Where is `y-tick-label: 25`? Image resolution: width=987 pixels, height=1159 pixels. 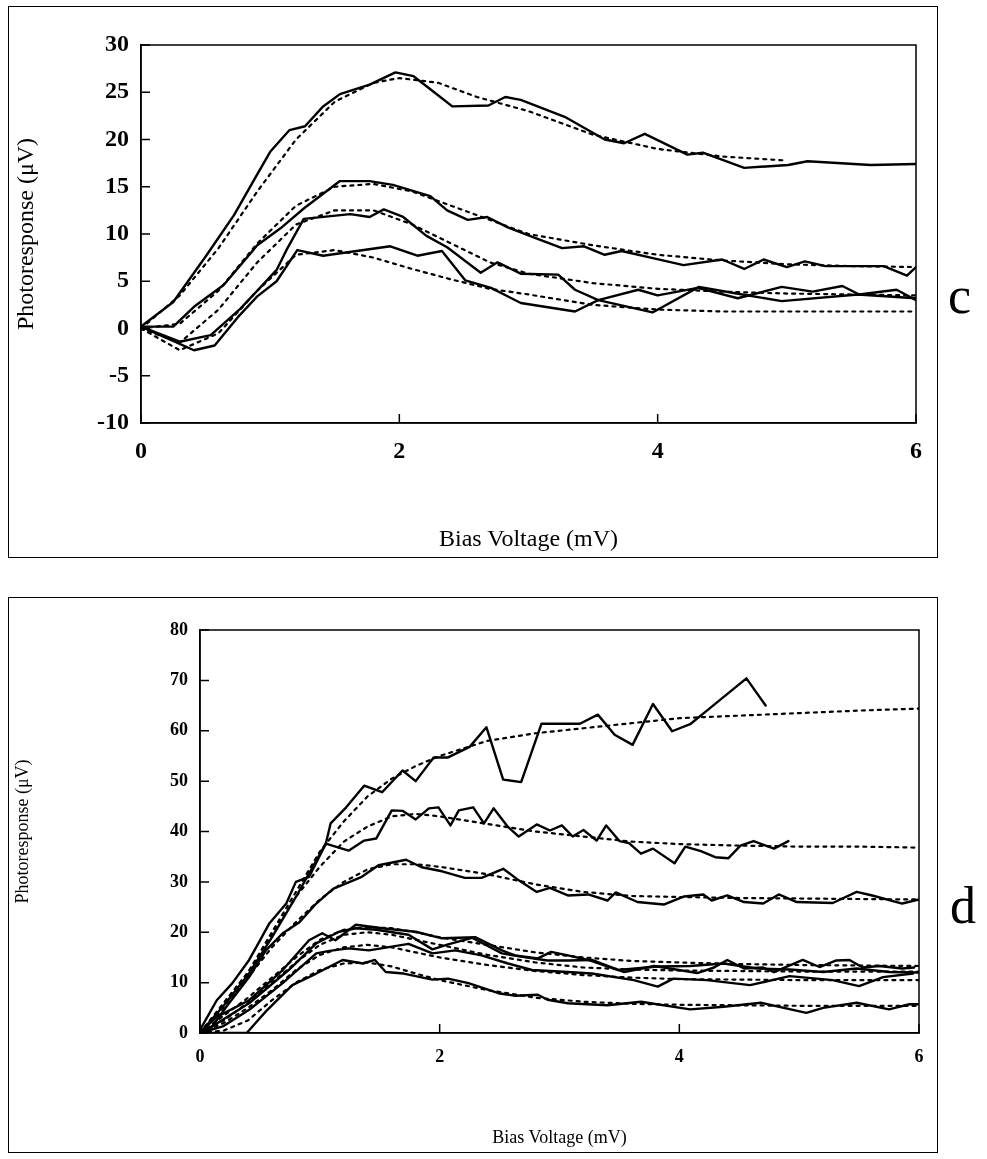
y-tick-label: 25 is located at coordinates (117, 90).